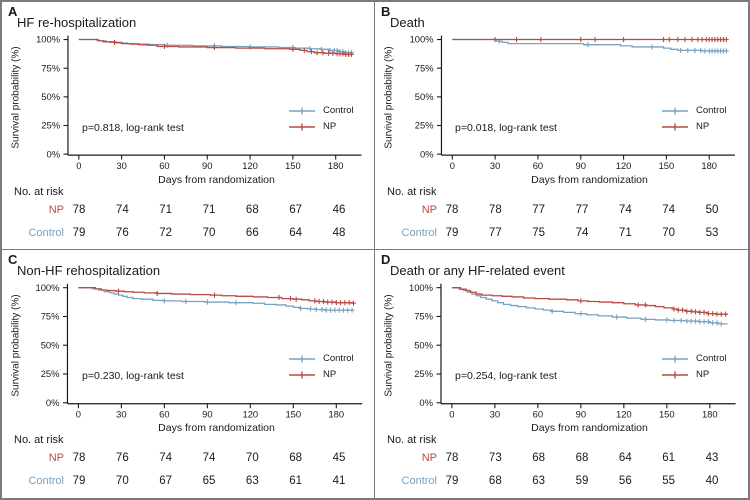 This screenshot has height=500, width=750. Describe the element at coordinates (339, 458) in the screenshot. I see `risk-count: 45` at that location.